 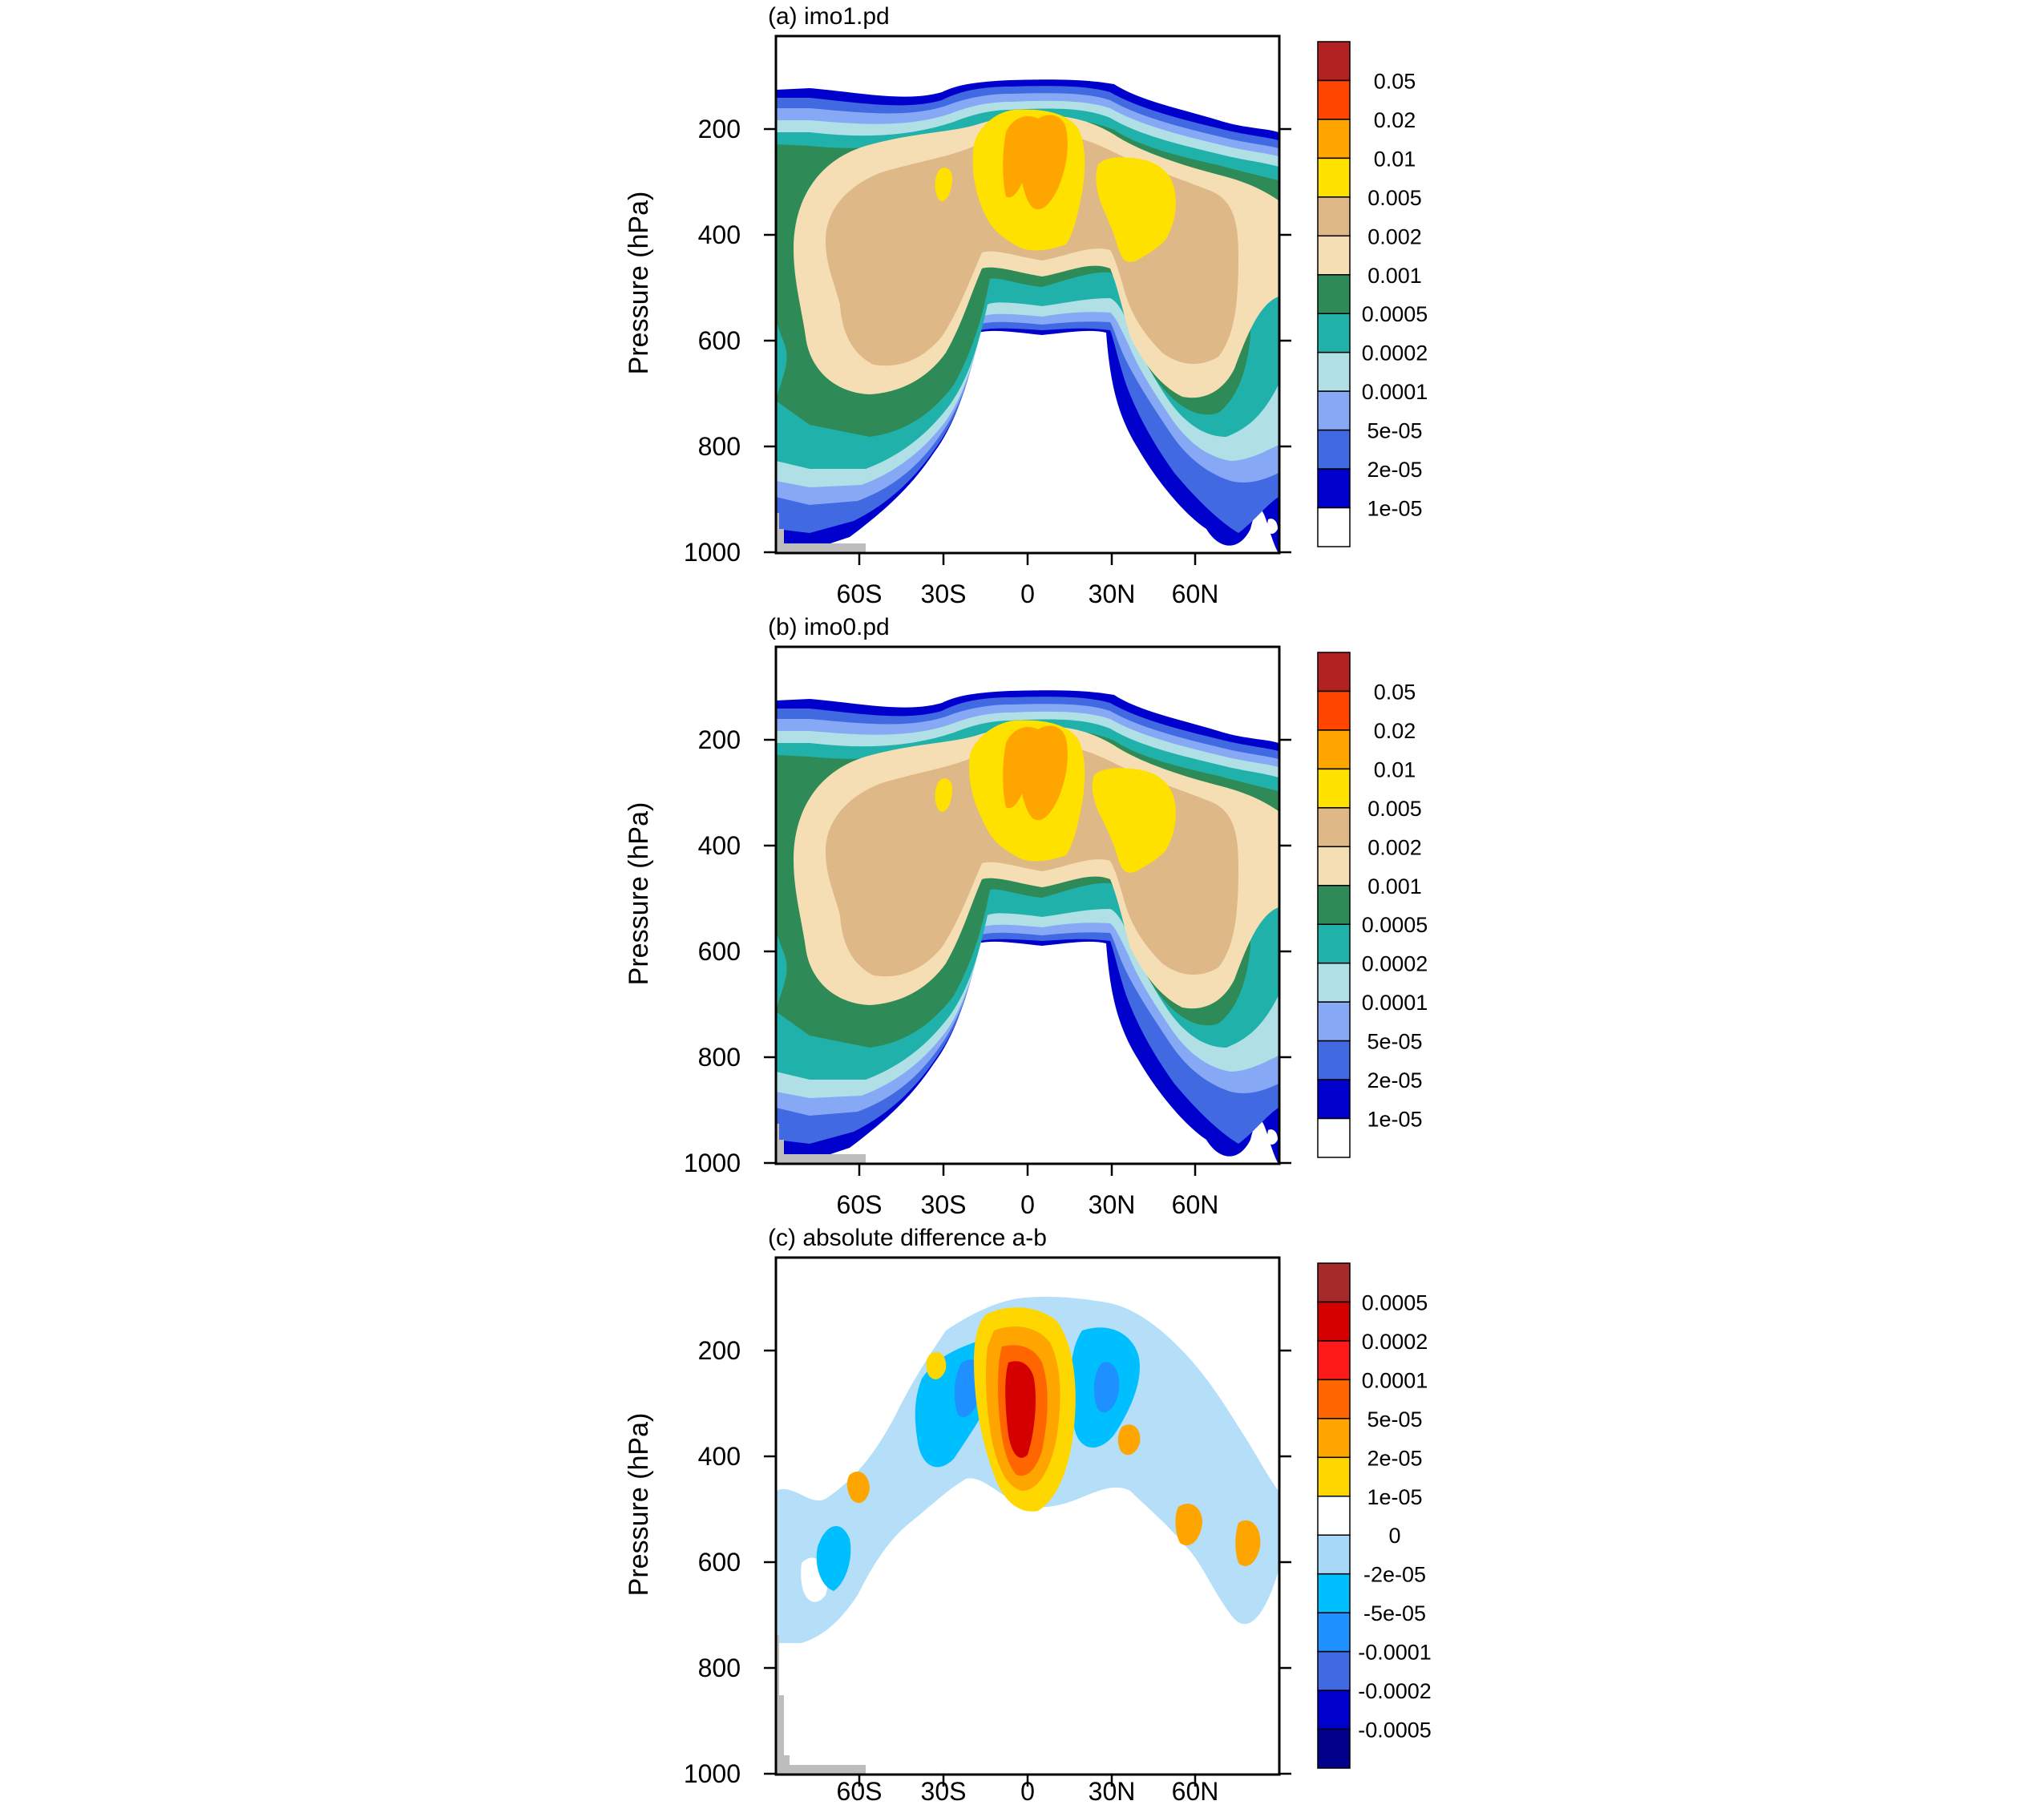 I want to click on panel-a: (a) imo1.pd Pressure (hPa), so click(x=1026, y=305).